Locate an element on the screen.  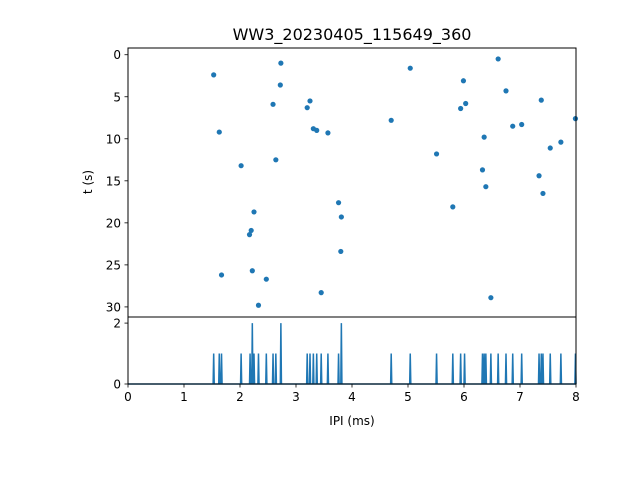
y-axis-label: t (s) is located at coordinates (88, 182).